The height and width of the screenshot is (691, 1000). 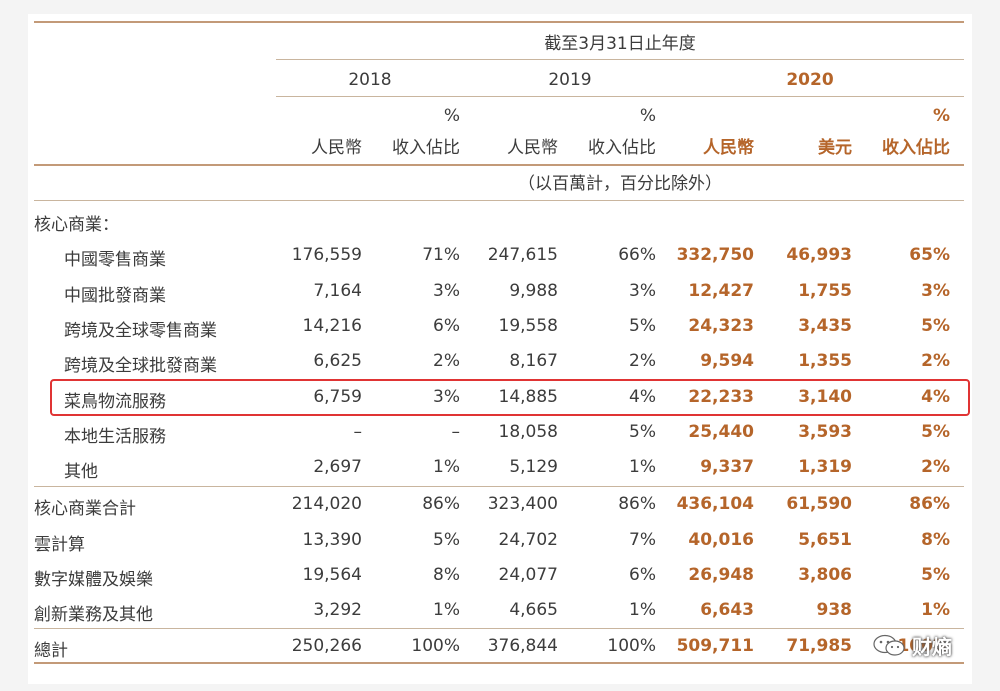 I want to click on cell-ratio-2019: 6%, so click(x=642, y=575).